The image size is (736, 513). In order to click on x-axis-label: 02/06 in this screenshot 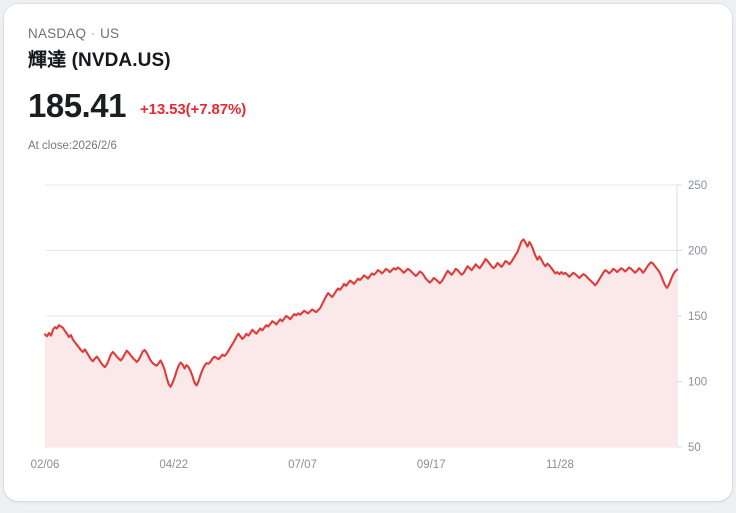, I will do `click(45, 465)`.